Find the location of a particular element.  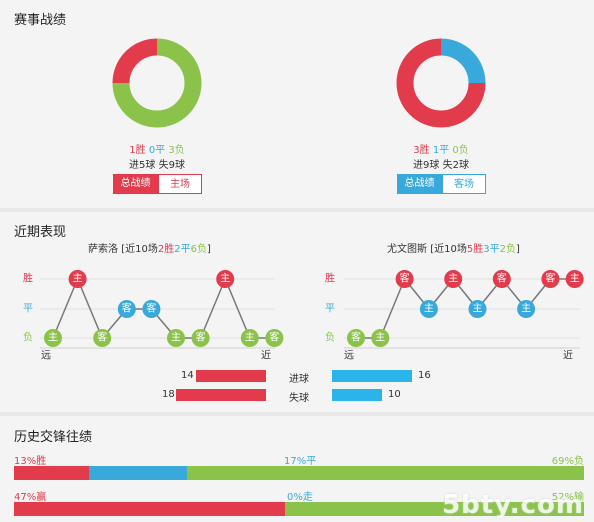

history-handicap-push-rate: 0%走 is located at coordinates (300, 497).